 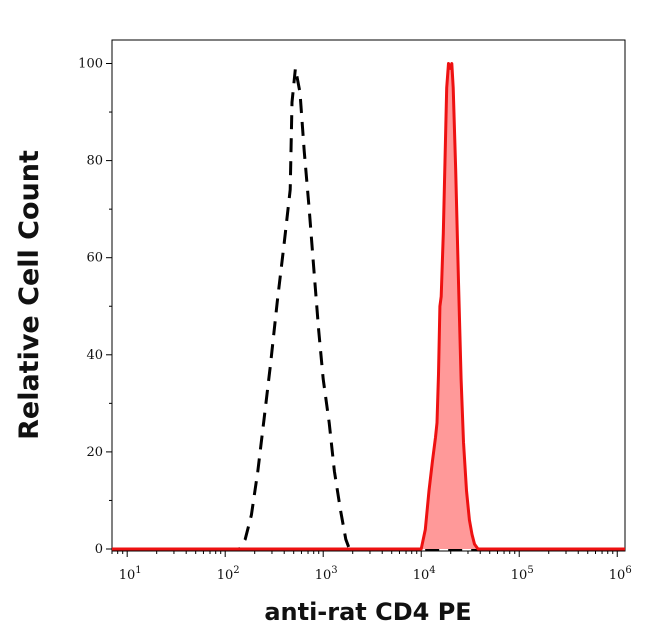 I want to click on y-tick-label: 80, so click(x=94, y=161).